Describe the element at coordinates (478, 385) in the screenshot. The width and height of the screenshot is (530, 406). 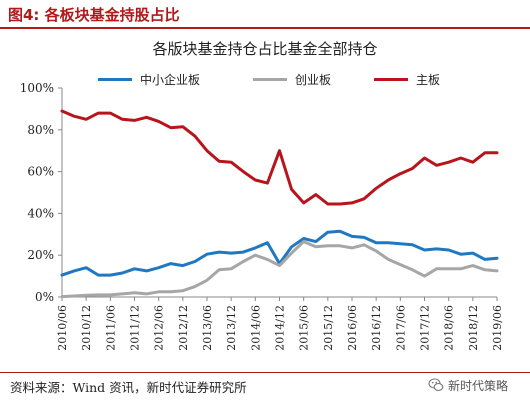
I see `watermark-text: 新时代策略` at that location.